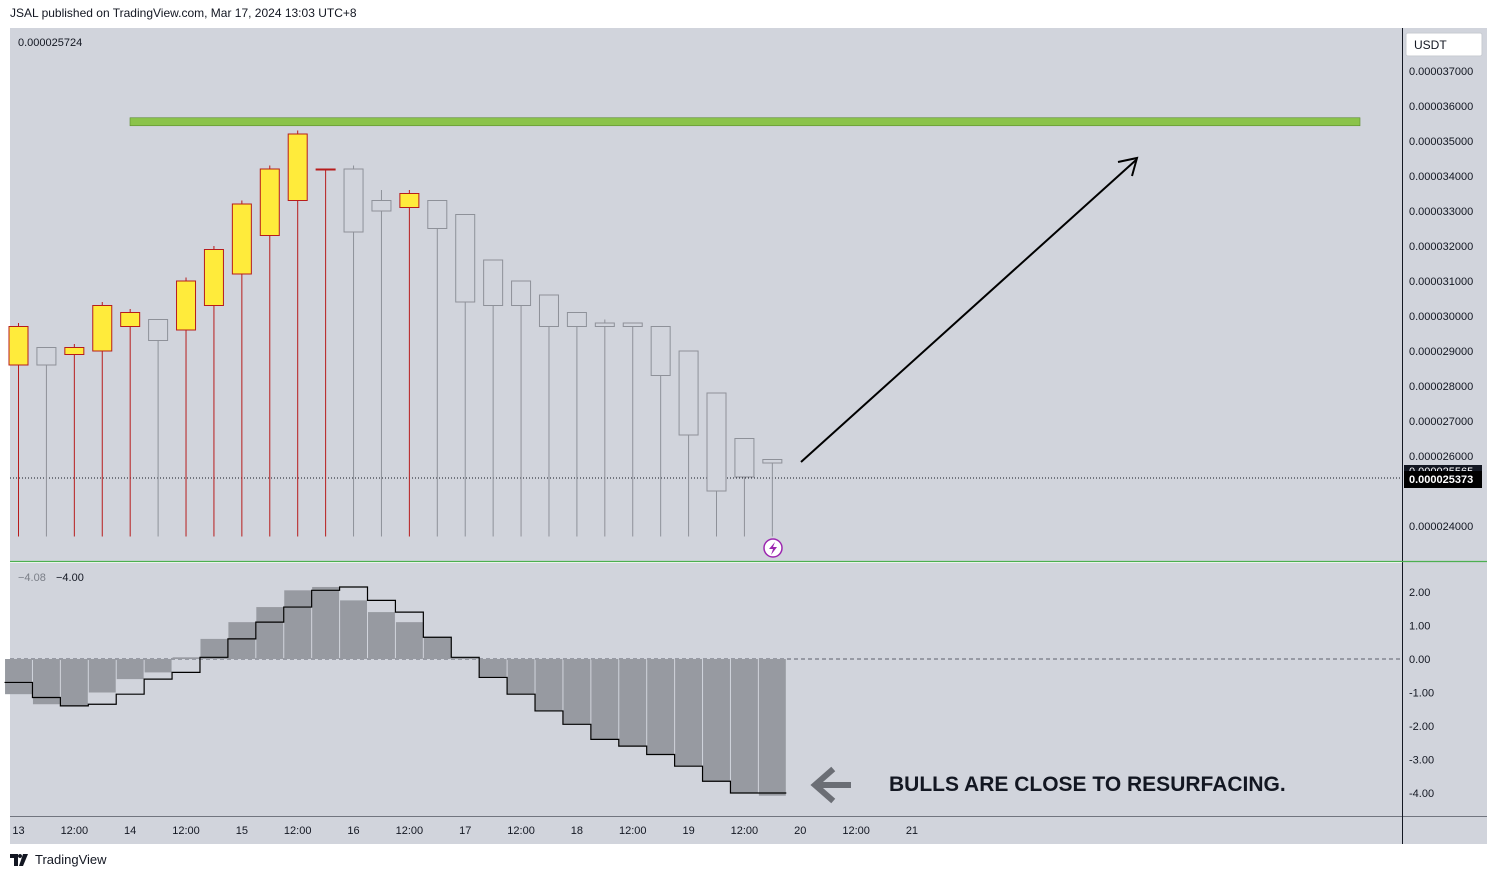 The image size is (1497, 879). What do you see at coordinates (1441, 72) in the screenshot?
I see `price-tick-label: 0.000037000` at bounding box center [1441, 72].